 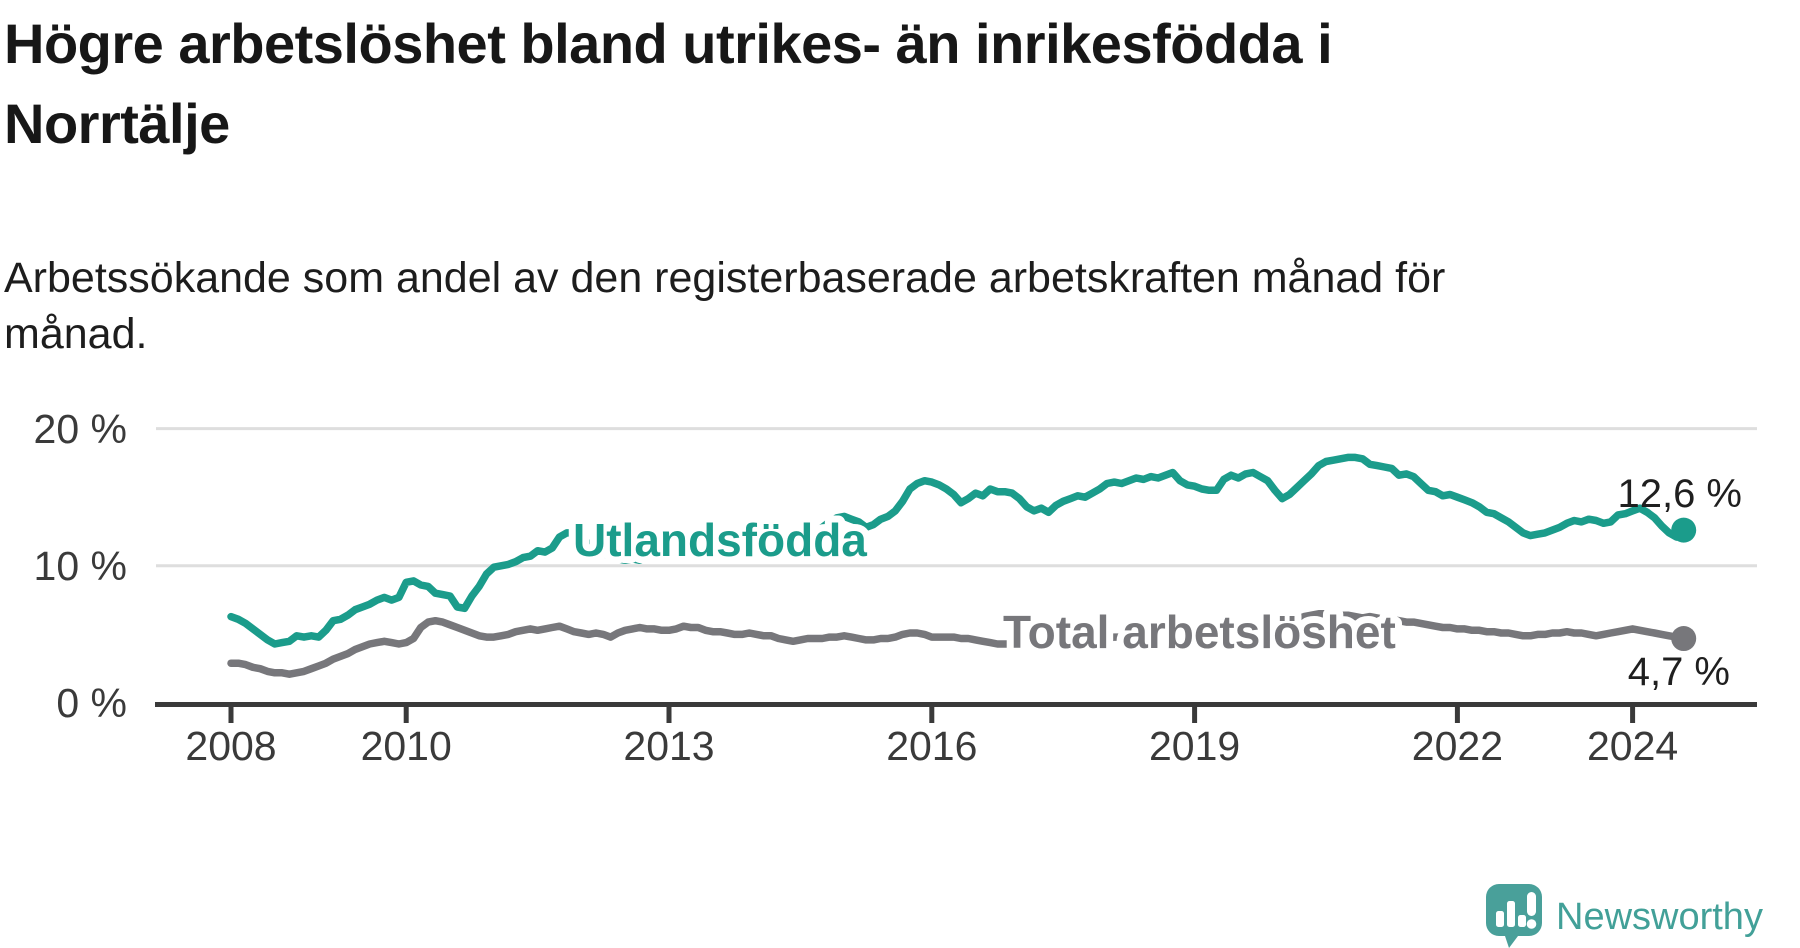 I want to click on x-tick-label-2013: 2013, so click(x=669, y=746).